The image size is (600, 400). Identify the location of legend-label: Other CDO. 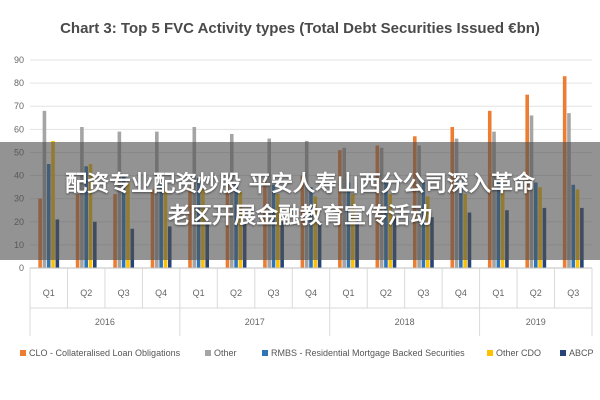
(518, 353).